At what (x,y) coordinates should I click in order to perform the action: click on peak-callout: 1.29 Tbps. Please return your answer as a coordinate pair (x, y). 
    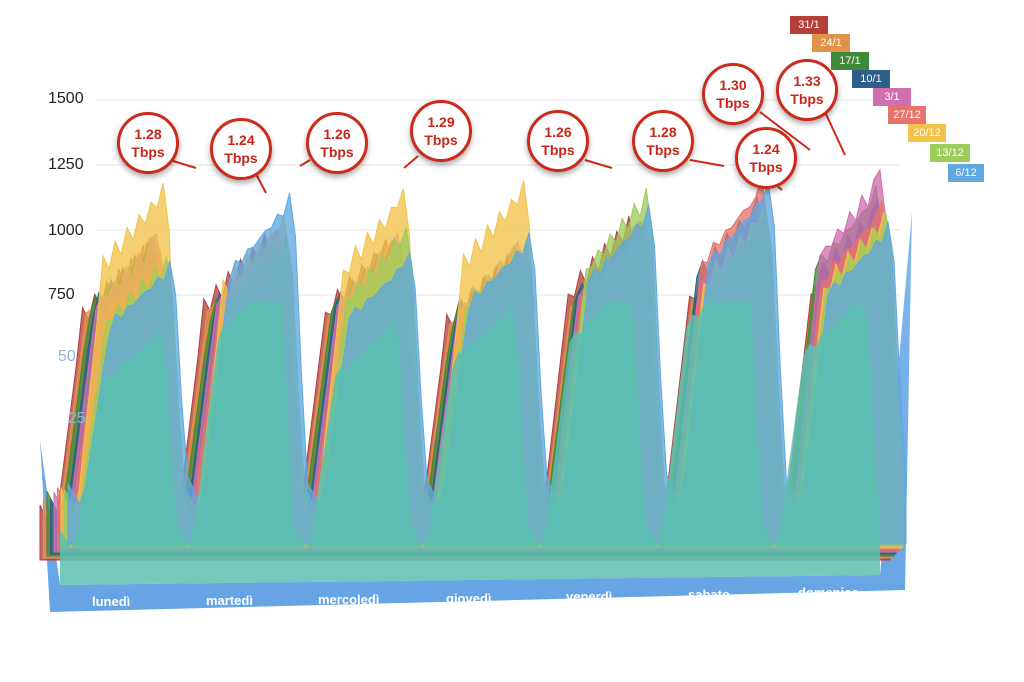
    Looking at the image, I should click on (441, 131).